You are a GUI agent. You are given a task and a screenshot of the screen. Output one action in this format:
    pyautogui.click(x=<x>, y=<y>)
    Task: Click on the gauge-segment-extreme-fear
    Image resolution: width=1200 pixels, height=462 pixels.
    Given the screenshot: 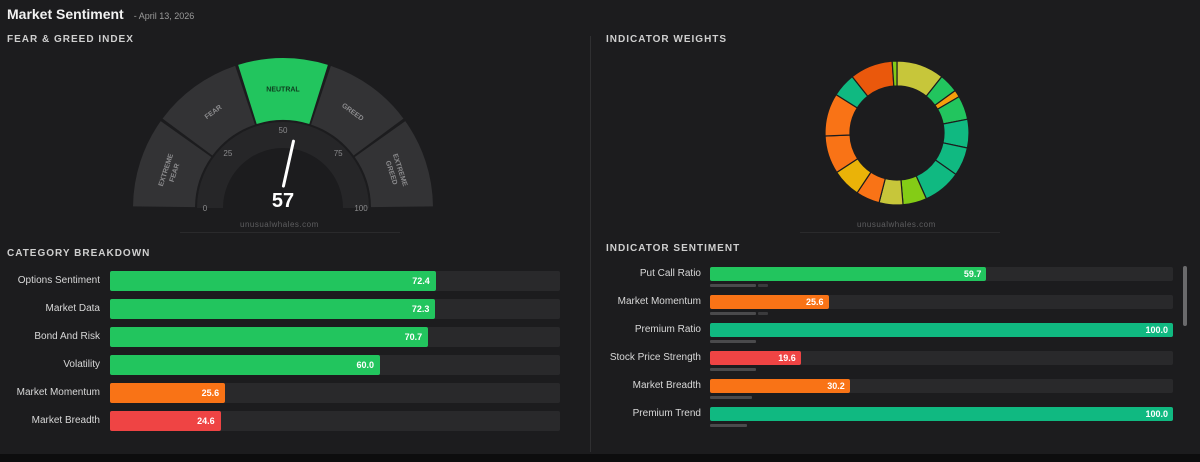 What is the action you would take?
    pyautogui.click(x=172, y=164)
    